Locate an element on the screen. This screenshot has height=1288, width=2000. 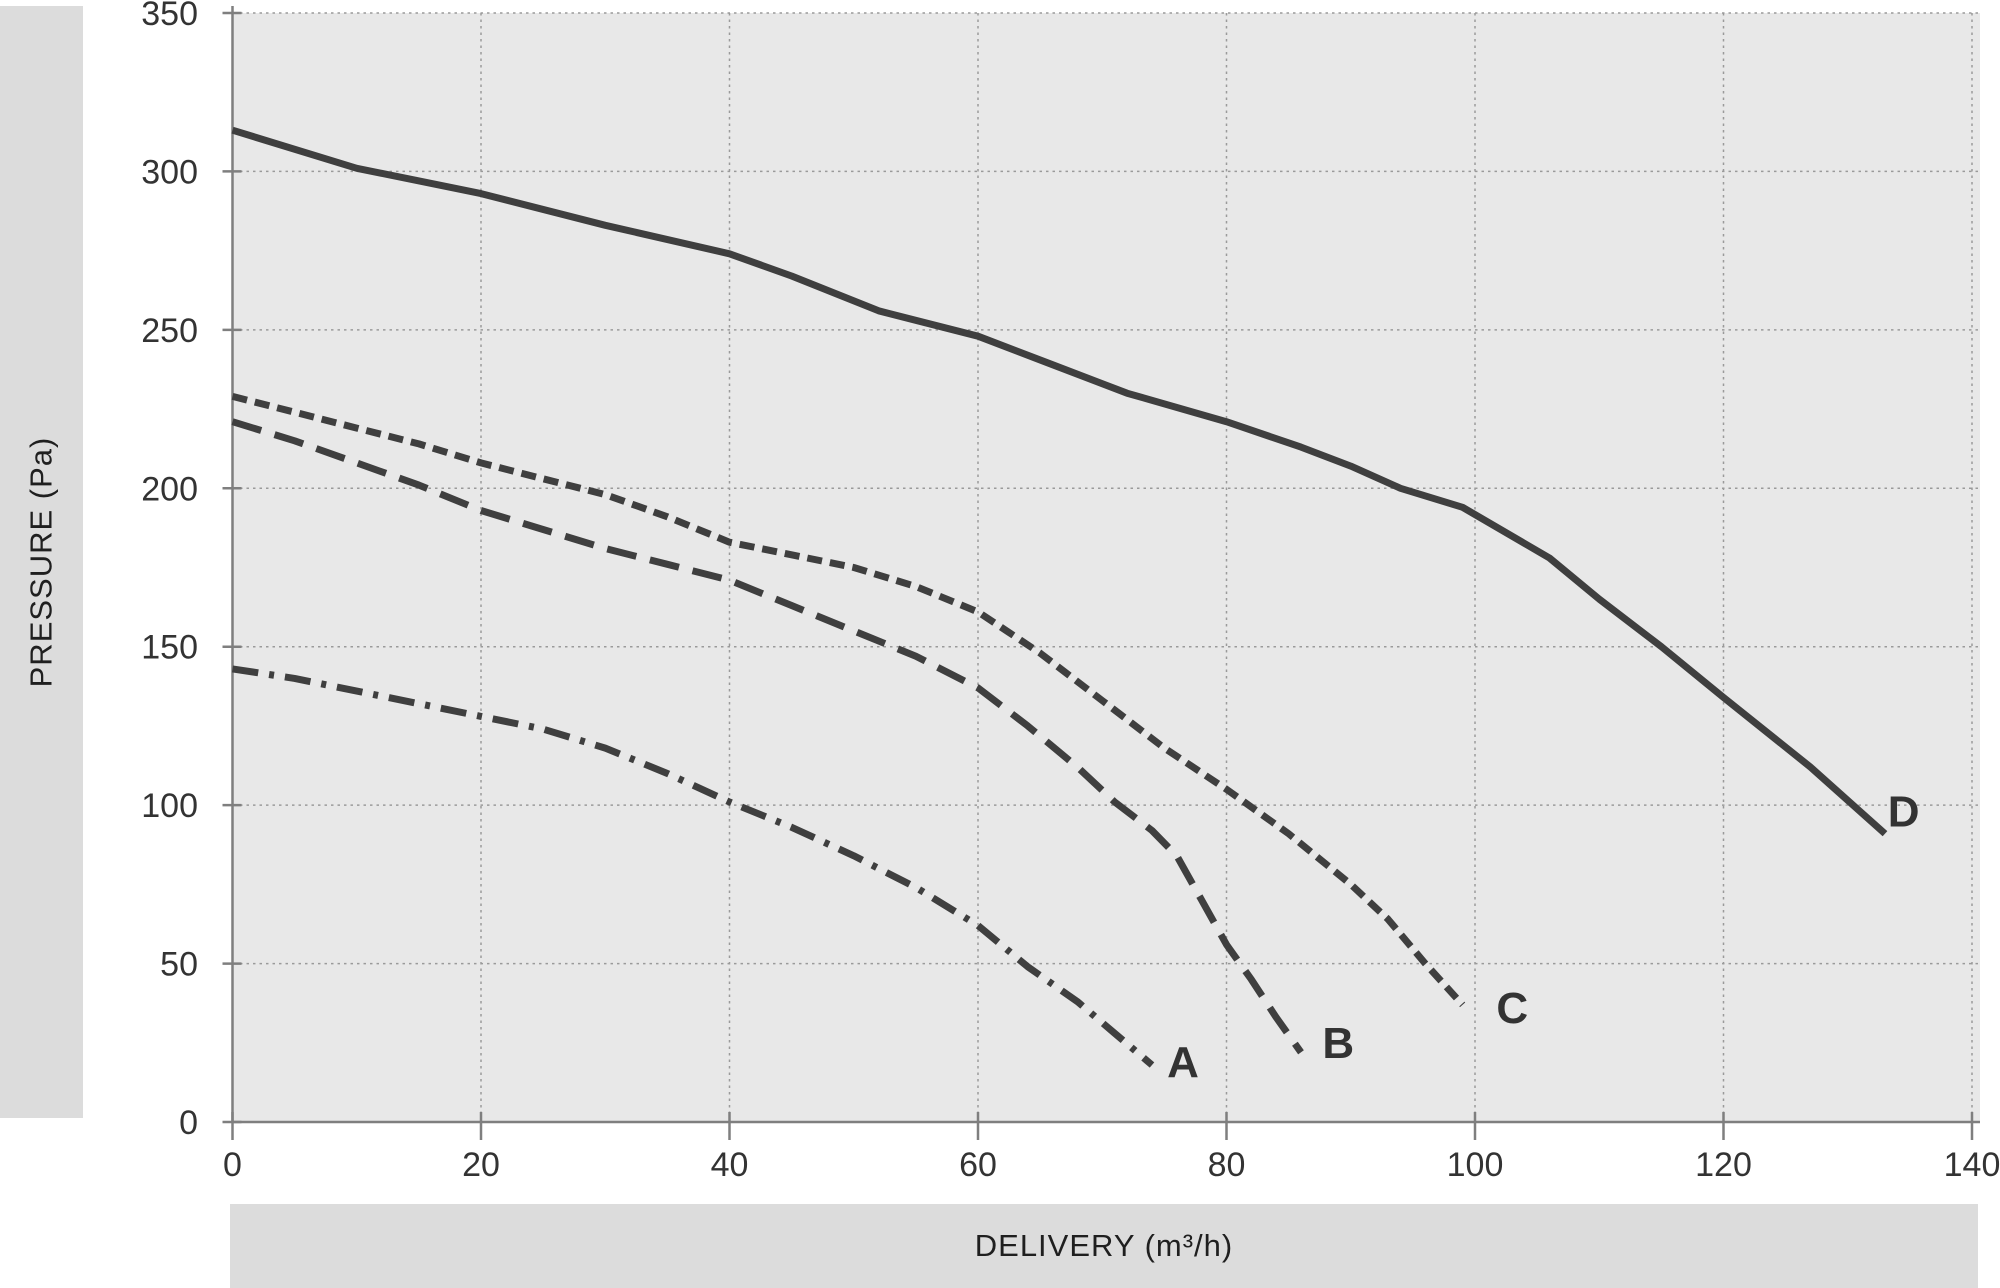
y-axis-label-strip: PRESSURE (Pa) is located at coordinates (41, 562).